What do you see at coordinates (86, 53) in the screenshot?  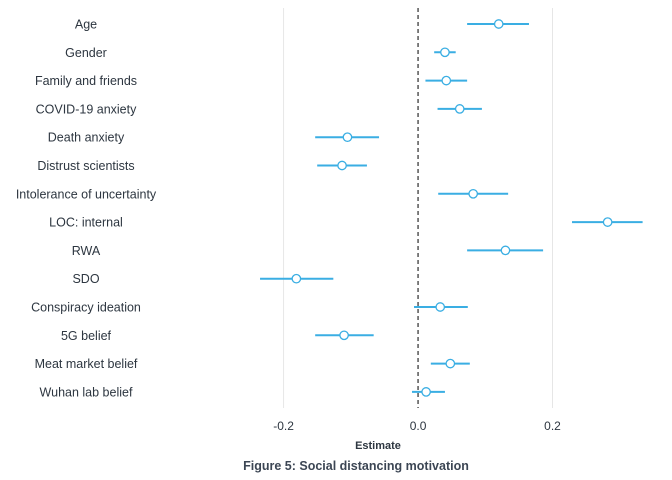 I see `category-label-1: Gender` at bounding box center [86, 53].